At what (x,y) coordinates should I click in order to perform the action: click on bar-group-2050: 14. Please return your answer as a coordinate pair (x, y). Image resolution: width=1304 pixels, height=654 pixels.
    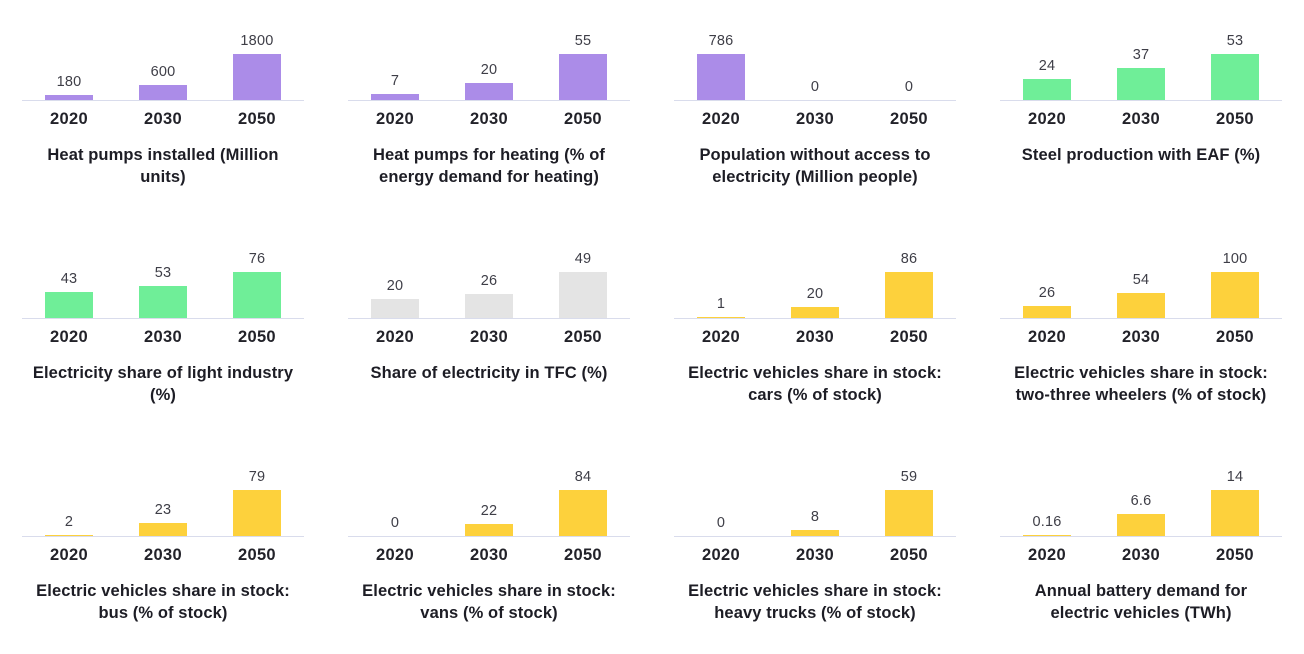
    Looking at the image, I should click on (1235, 501).